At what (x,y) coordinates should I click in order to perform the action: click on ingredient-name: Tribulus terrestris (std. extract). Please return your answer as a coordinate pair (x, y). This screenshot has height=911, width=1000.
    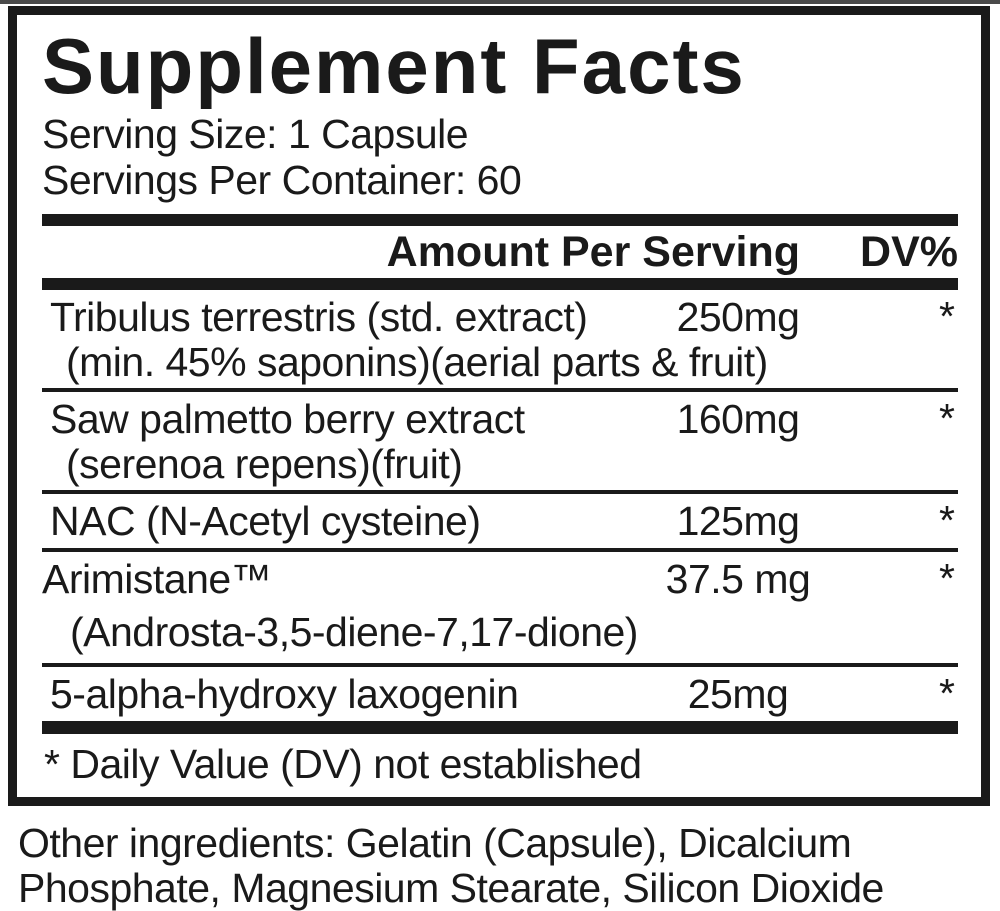
    Looking at the image, I should click on (319, 316).